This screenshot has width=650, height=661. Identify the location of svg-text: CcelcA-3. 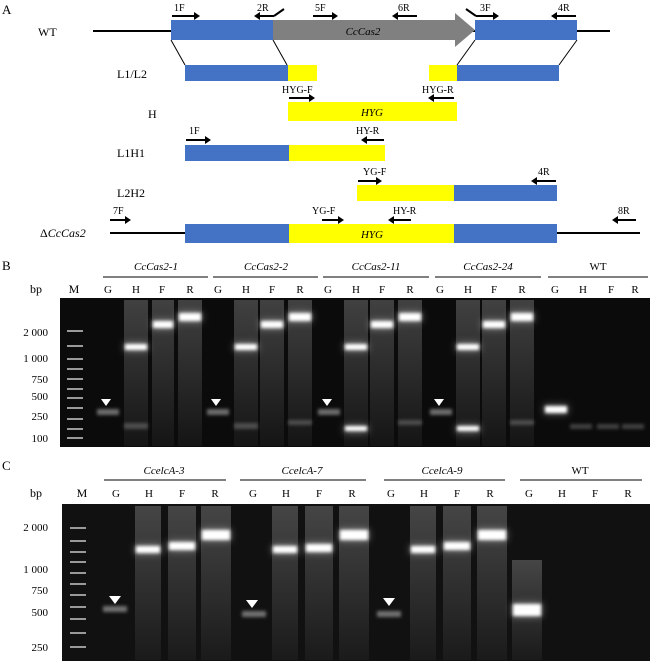
(164, 471).